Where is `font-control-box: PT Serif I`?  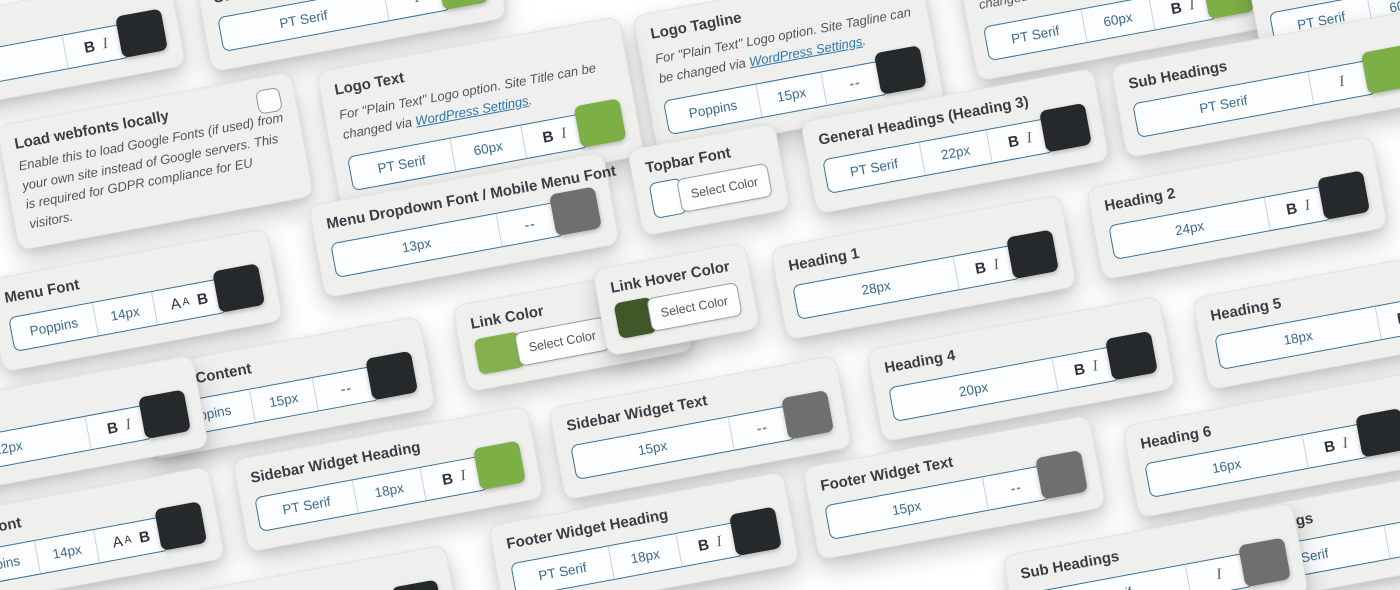 font-control-box: PT Serif I is located at coordinates (334, 26).